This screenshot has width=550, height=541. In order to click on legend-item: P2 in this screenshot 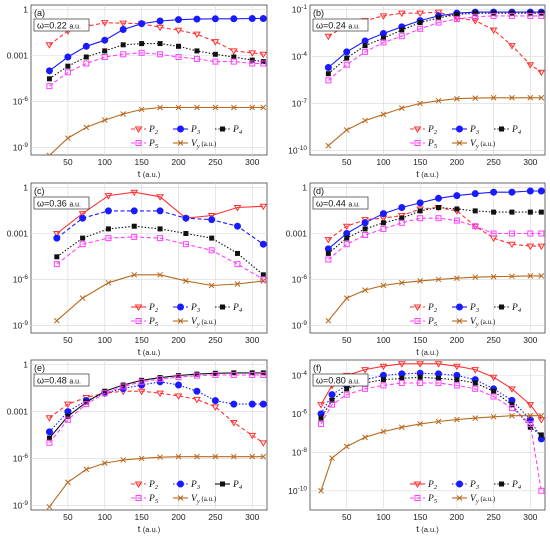, I will do `click(145, 485)`.